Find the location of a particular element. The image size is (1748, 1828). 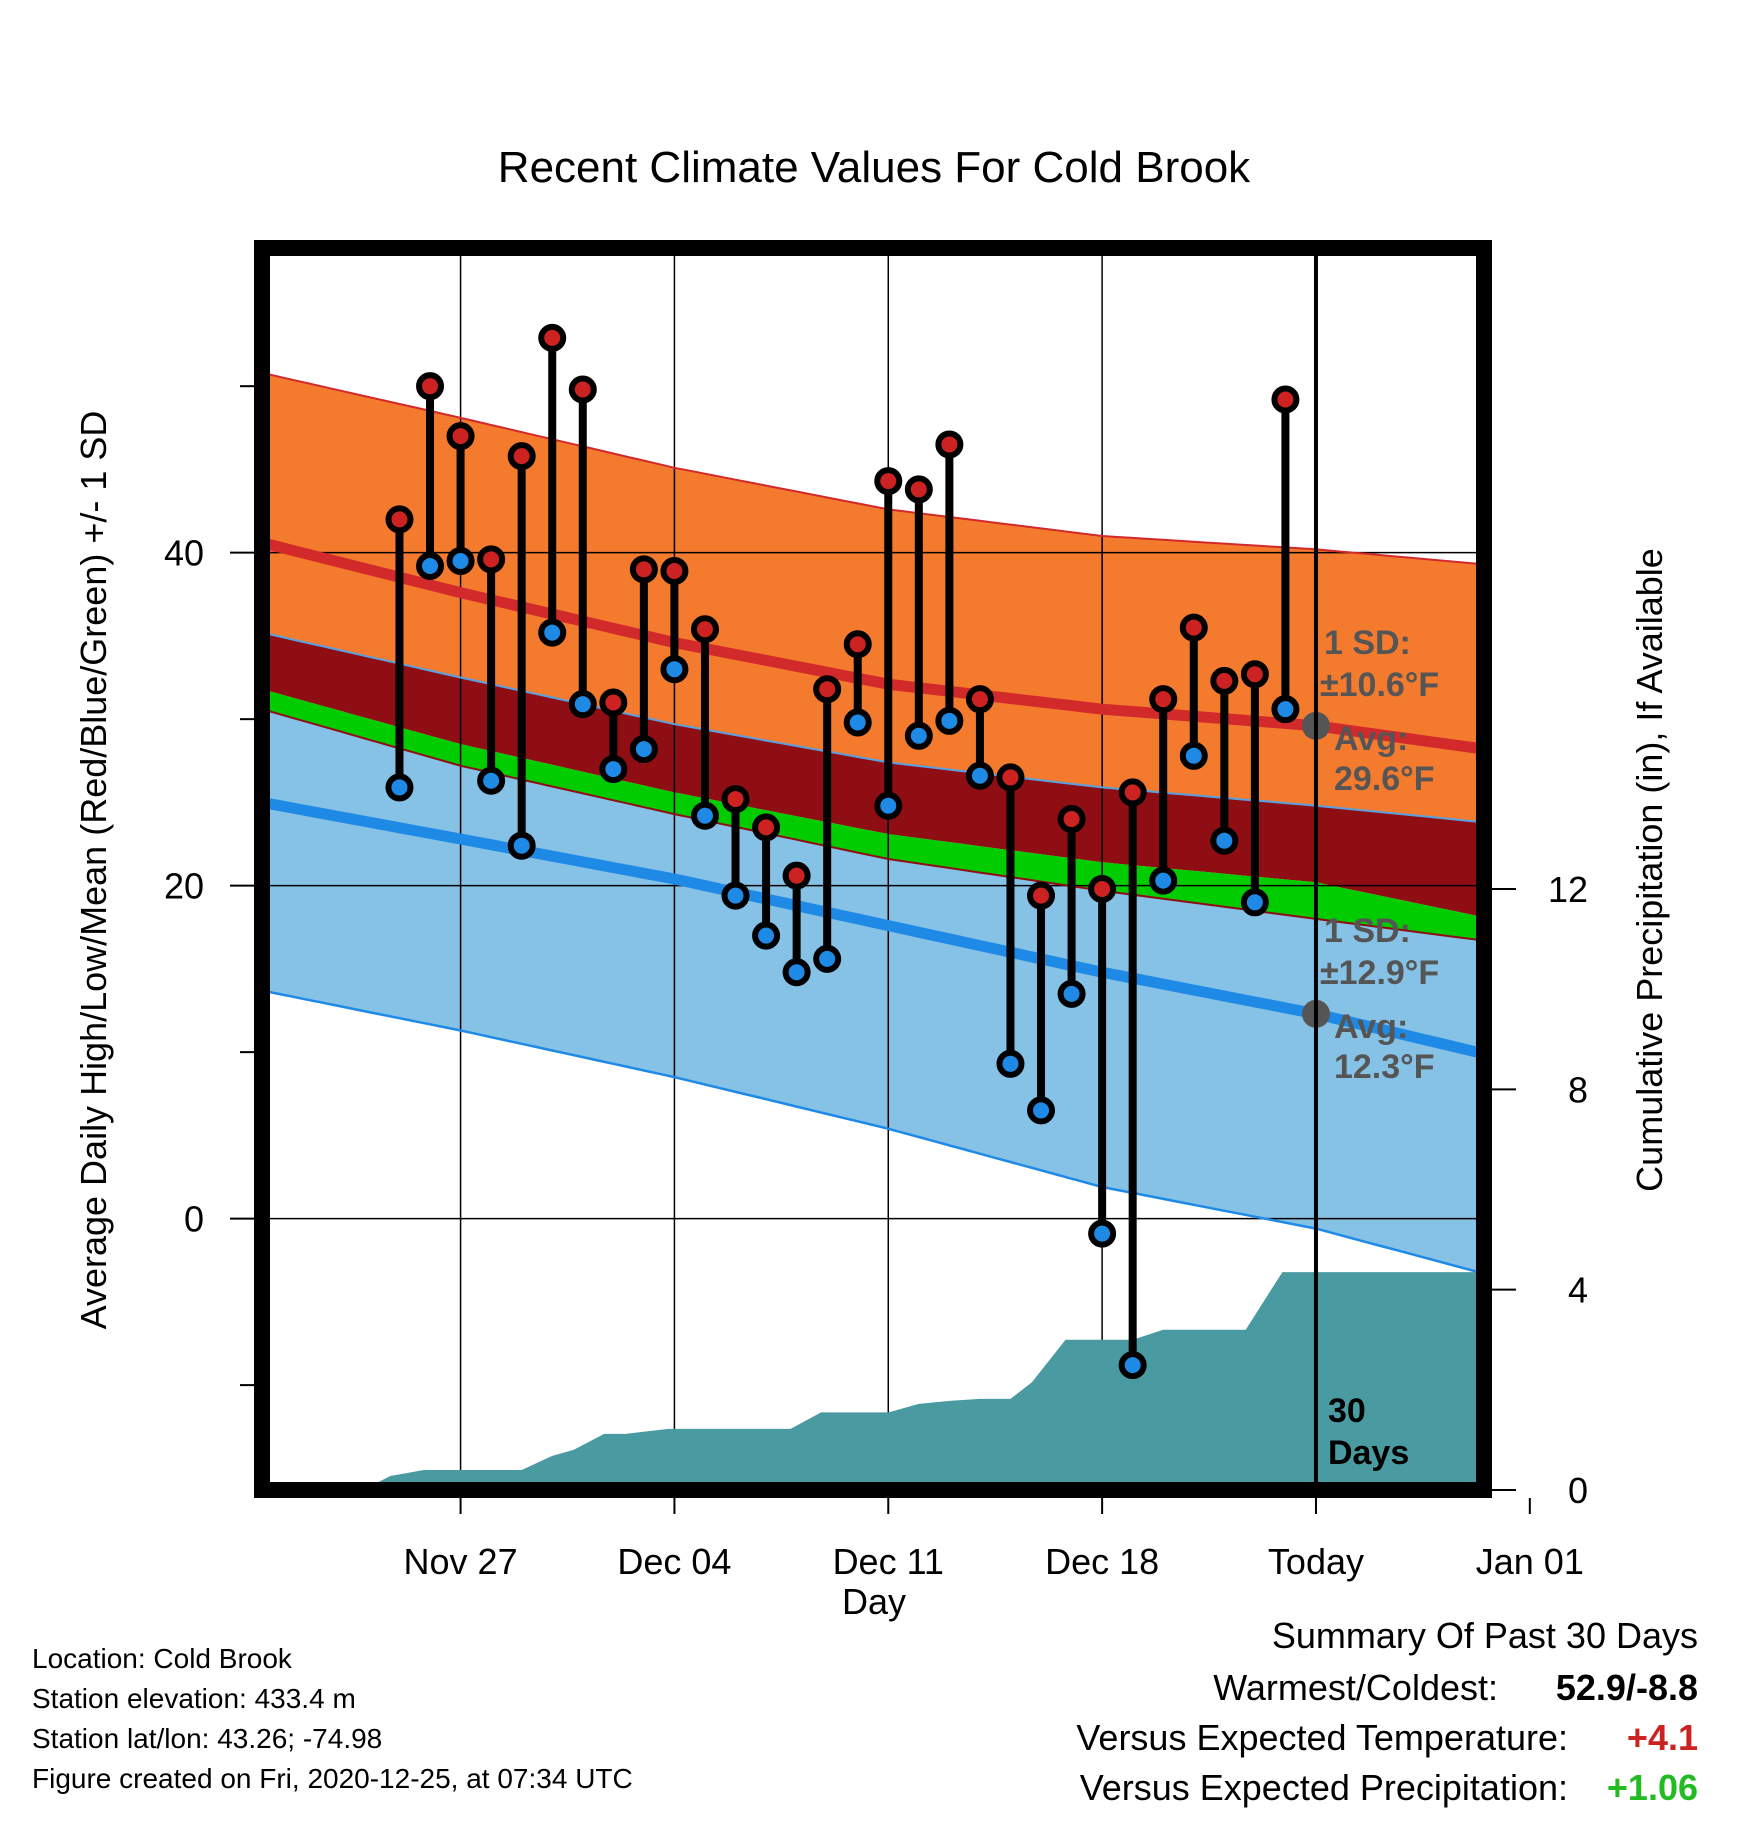

mean-sd-band is located at coordinates (873, 815).